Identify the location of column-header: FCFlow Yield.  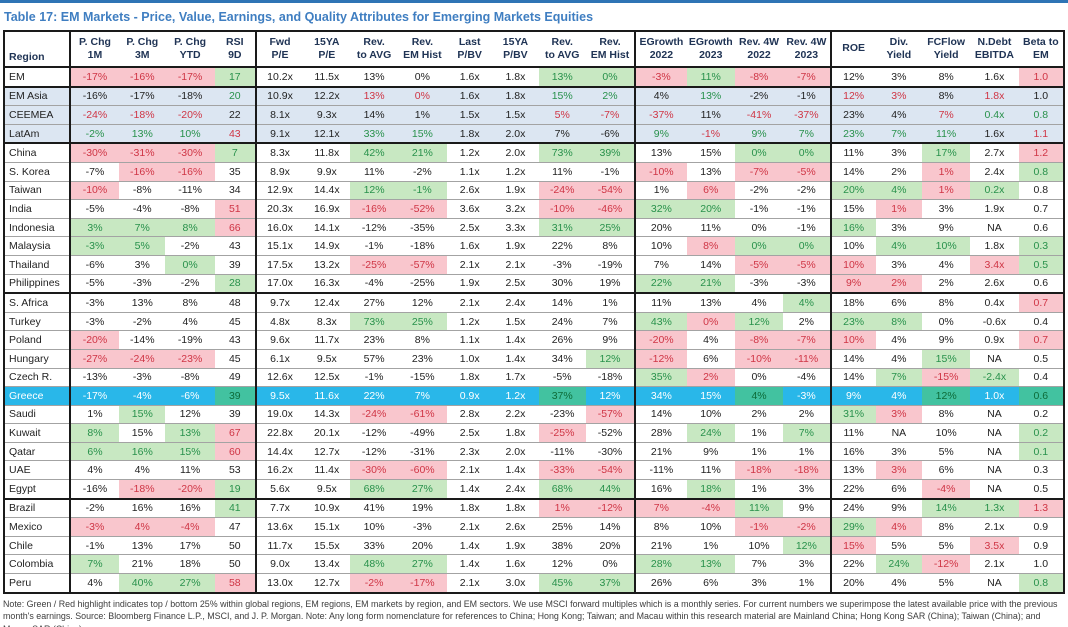
(946, 49).